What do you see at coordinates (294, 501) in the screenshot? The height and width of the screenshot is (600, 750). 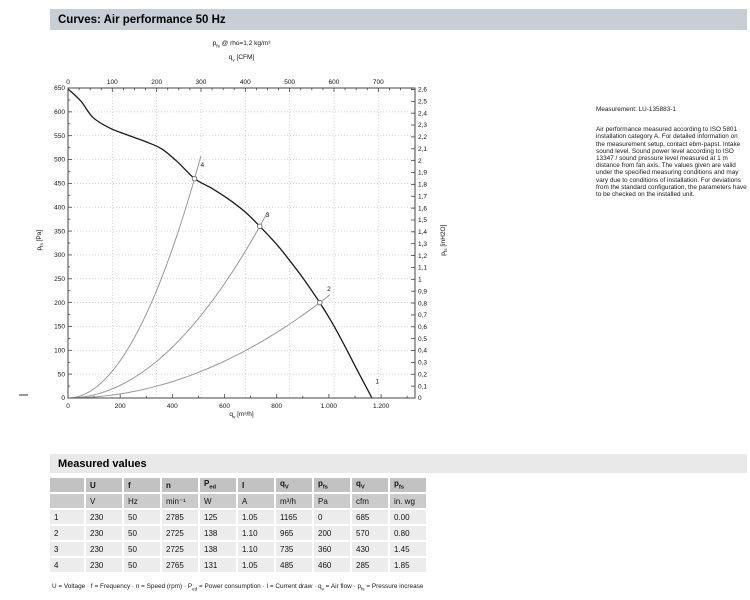 I see `unit-cell: m³/h` at bounding box center [294, 501].